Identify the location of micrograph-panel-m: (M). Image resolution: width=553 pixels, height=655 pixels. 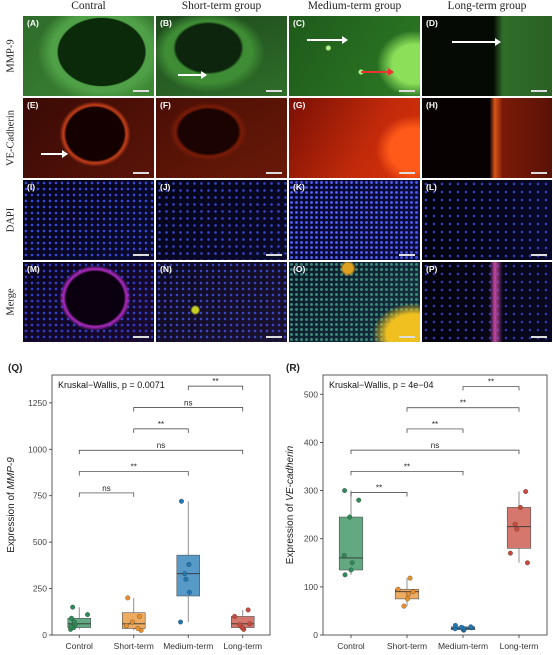
(88, 302).